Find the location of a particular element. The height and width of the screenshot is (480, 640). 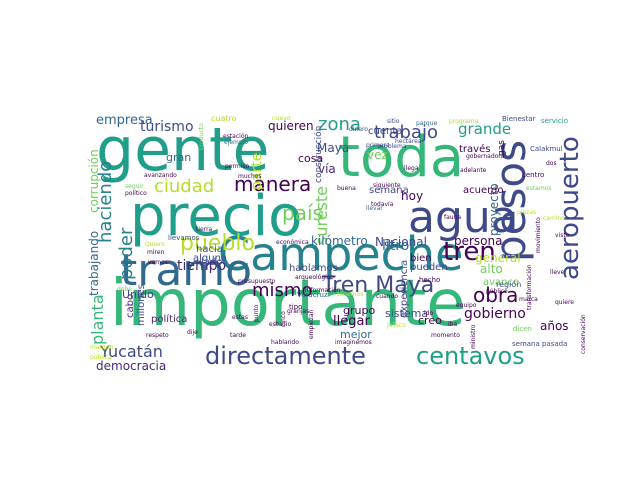

cloud-word: tramo is located at coordinates (186, 270).